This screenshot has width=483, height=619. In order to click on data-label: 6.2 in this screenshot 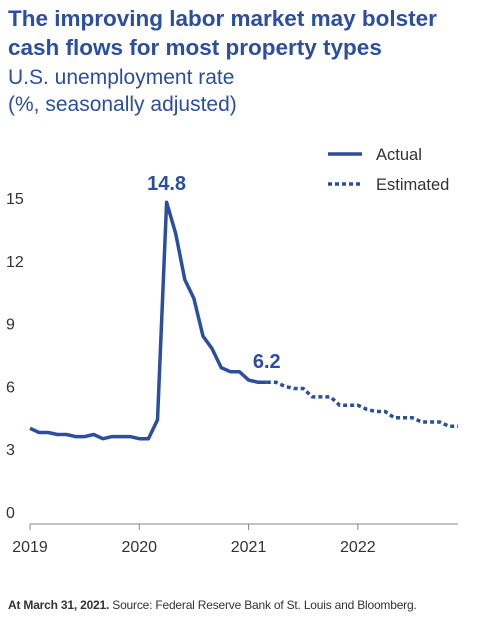, I will do `click(267, 362)`.